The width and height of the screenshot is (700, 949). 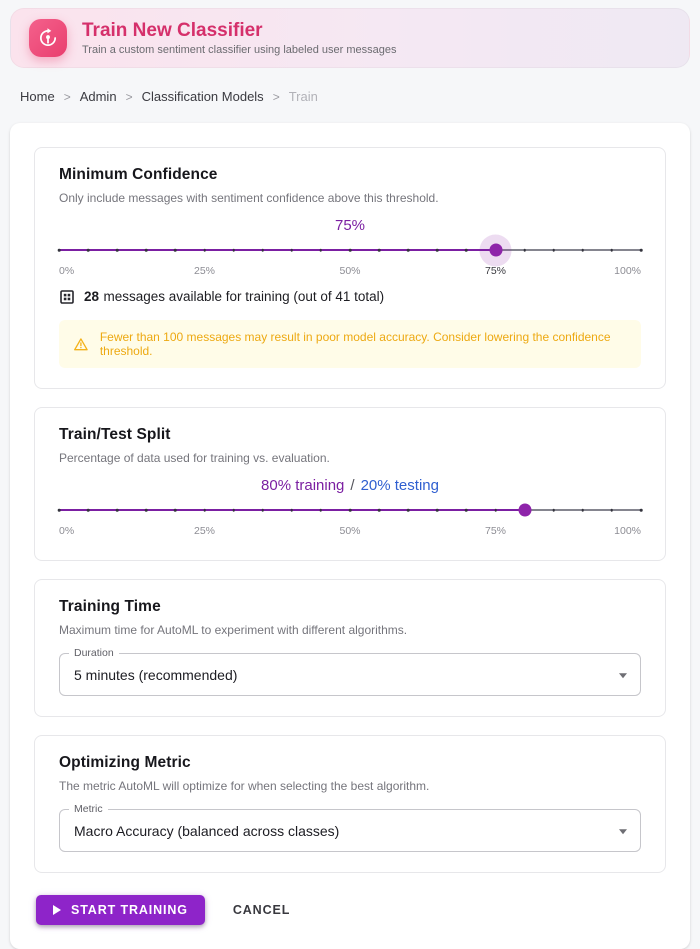 I want to click on page-title: Train New Classifier, so click(x=172, y=30).